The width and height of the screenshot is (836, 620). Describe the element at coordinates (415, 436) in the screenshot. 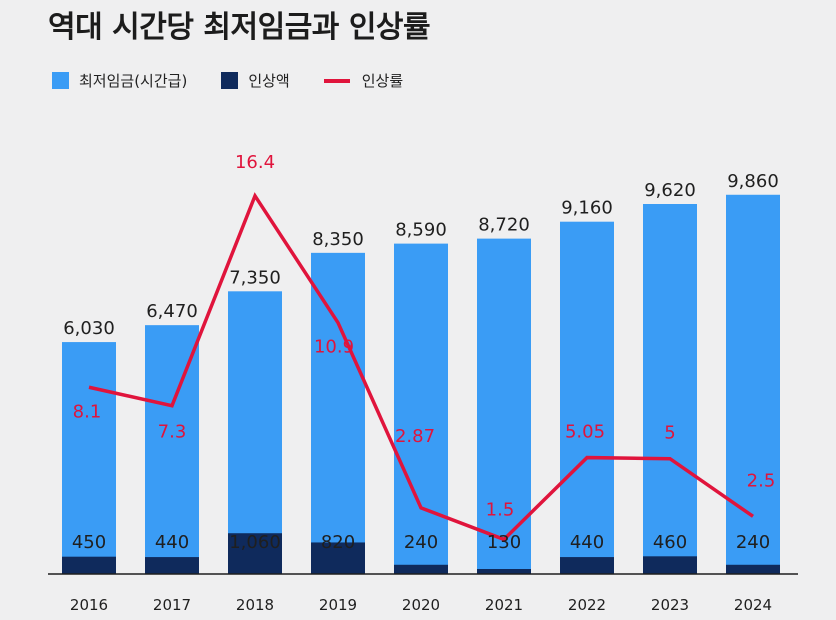

I see `rate-value-label: 2.87` at that location.